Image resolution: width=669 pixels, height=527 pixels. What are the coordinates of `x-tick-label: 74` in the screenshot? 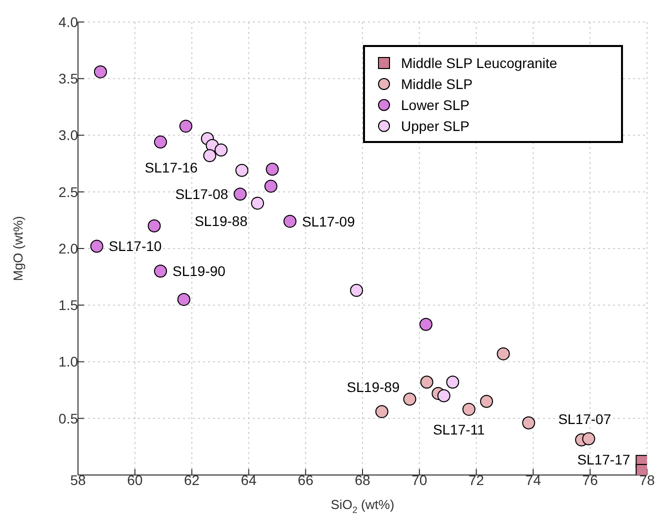 It's located at (533, 480).